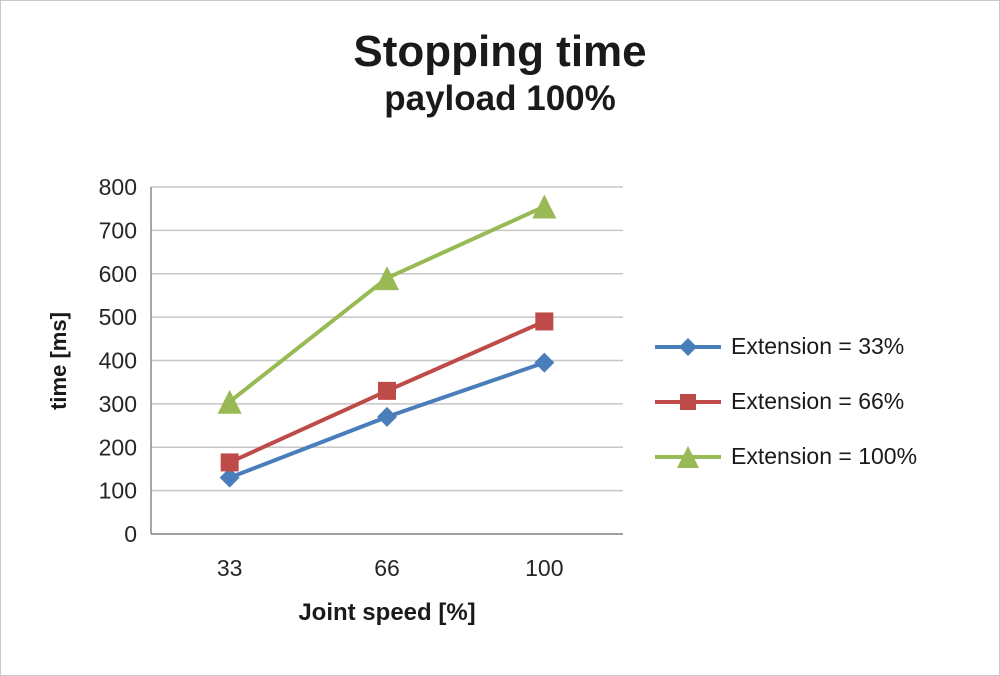  What do you see at coordinates (818, 401) in the screenshot?
I see `legend-label: Extension = 66%` at bounding box center [818, 401].